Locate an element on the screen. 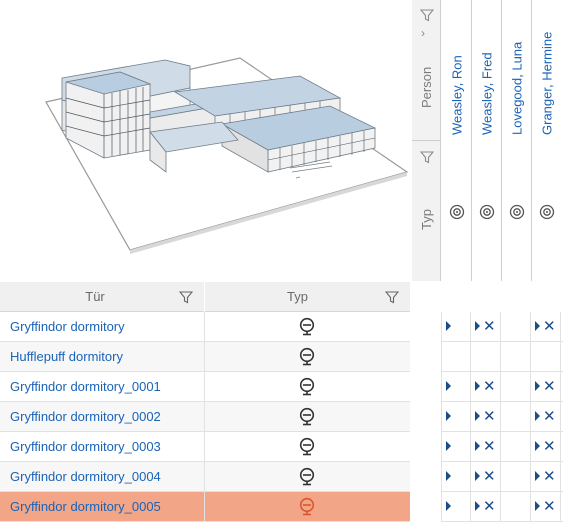 The width and height of the screenshot is (563, 523). type-column-header: Typ is located at coordinates (297, 296).